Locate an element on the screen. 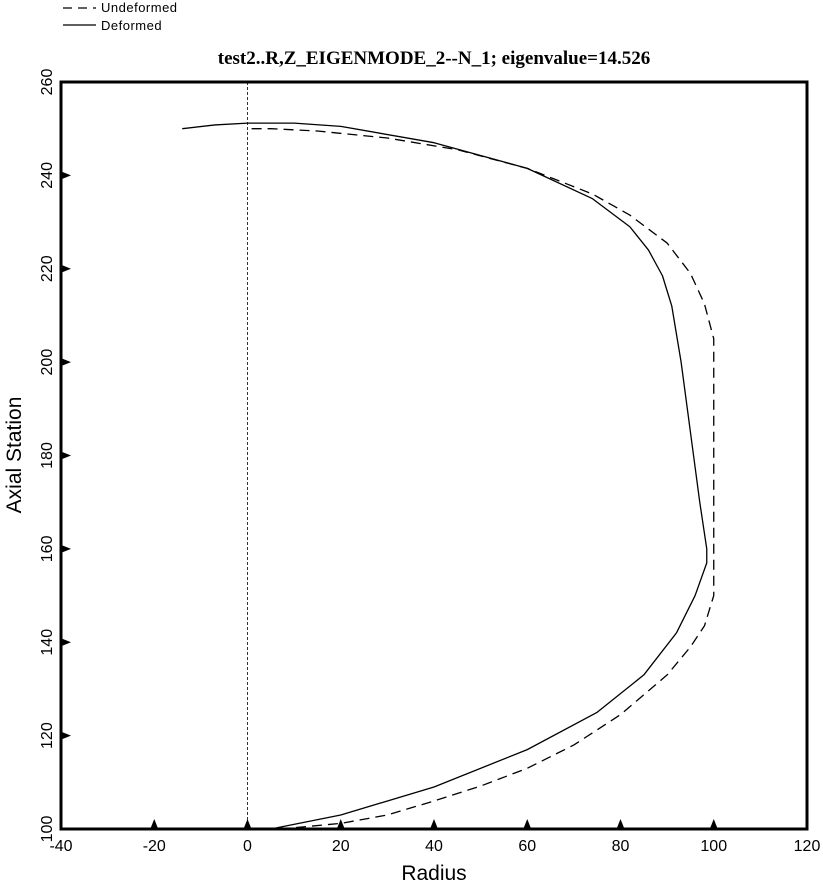 Image resolution: width=823 pixels, height=882 pixels. x-tick-label: 120 is located at coordinates (807, 846).